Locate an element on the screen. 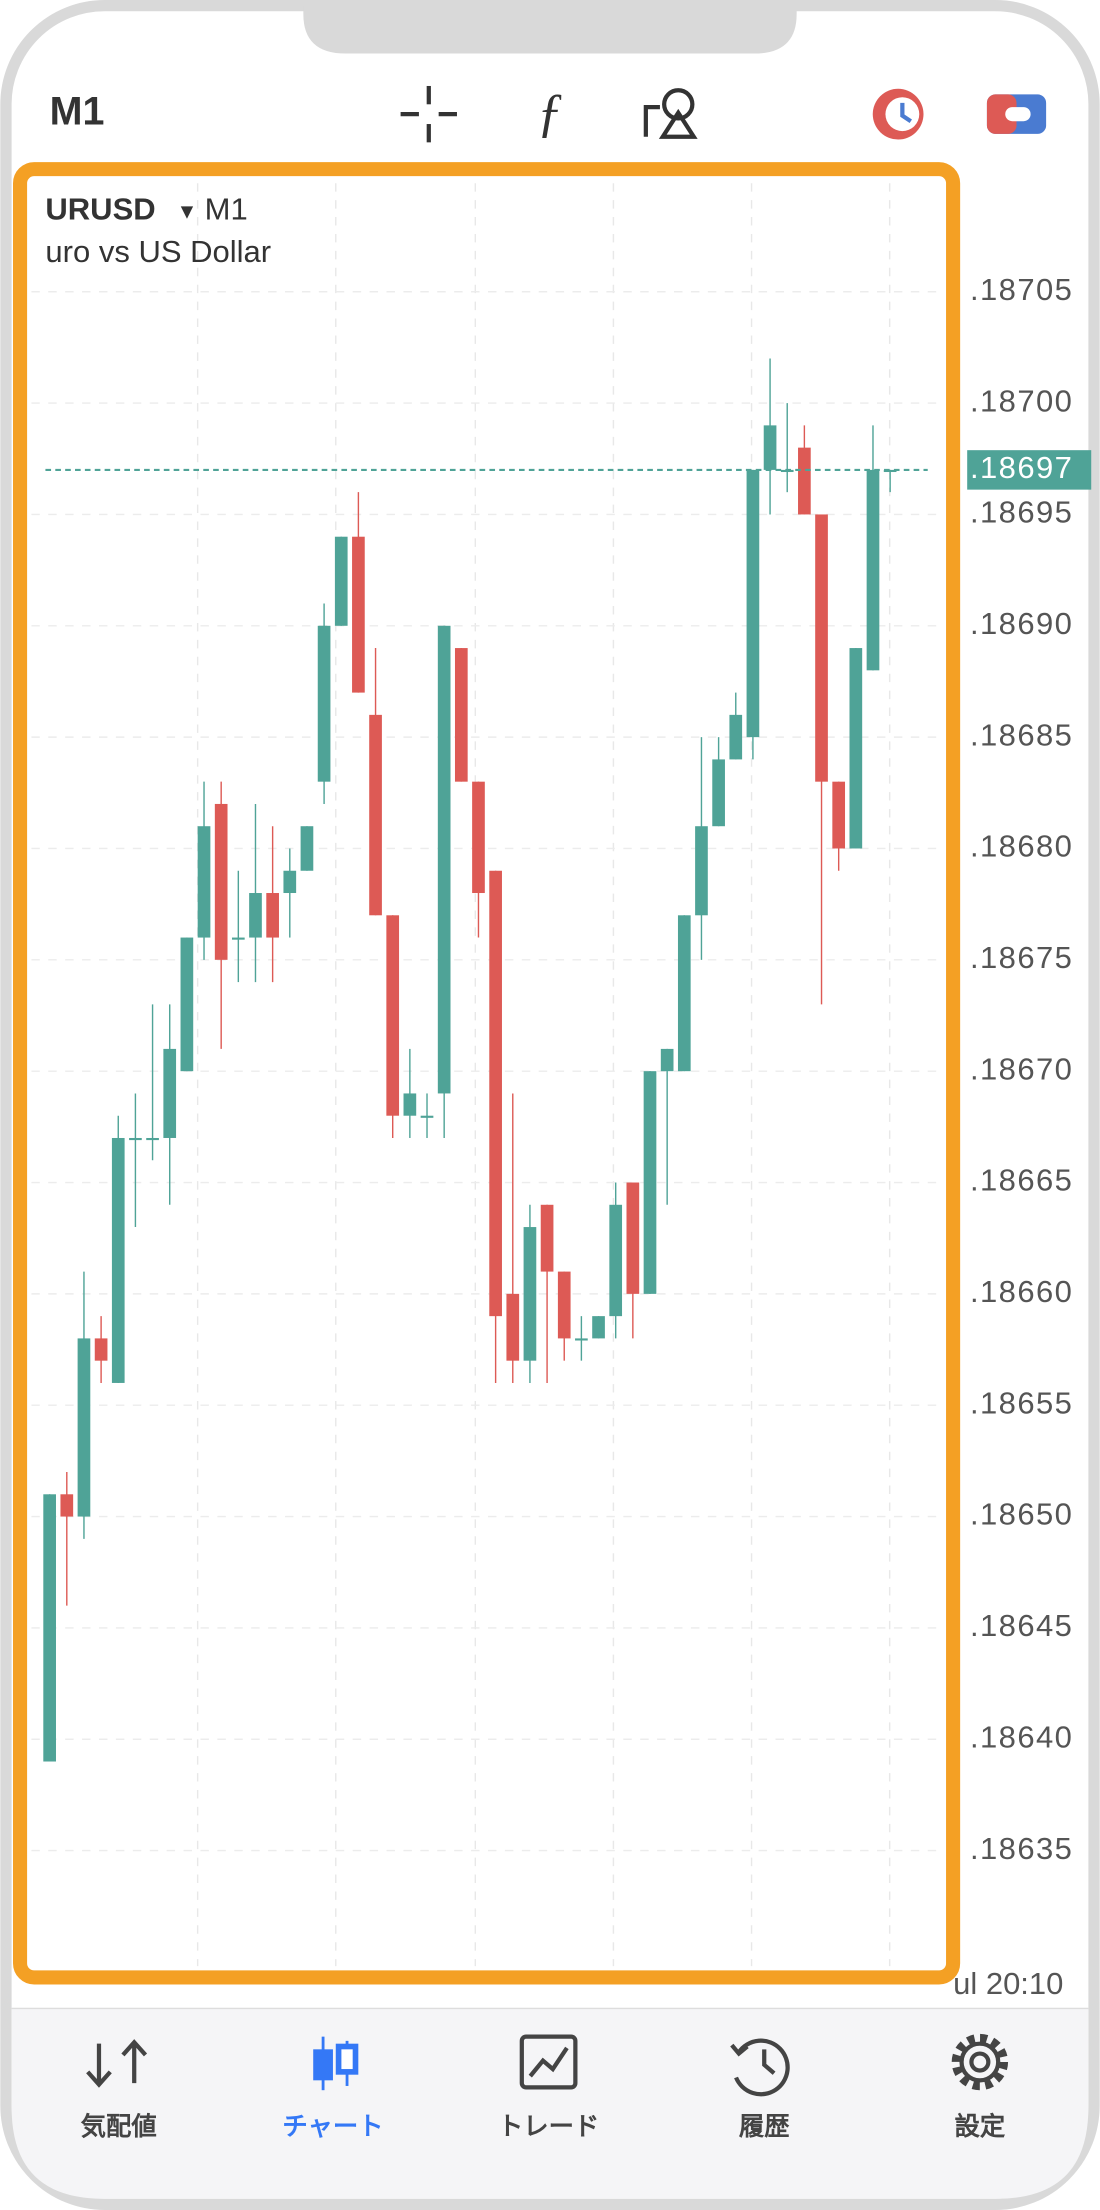  crosshair-icon is located at coordinates (428, 114).